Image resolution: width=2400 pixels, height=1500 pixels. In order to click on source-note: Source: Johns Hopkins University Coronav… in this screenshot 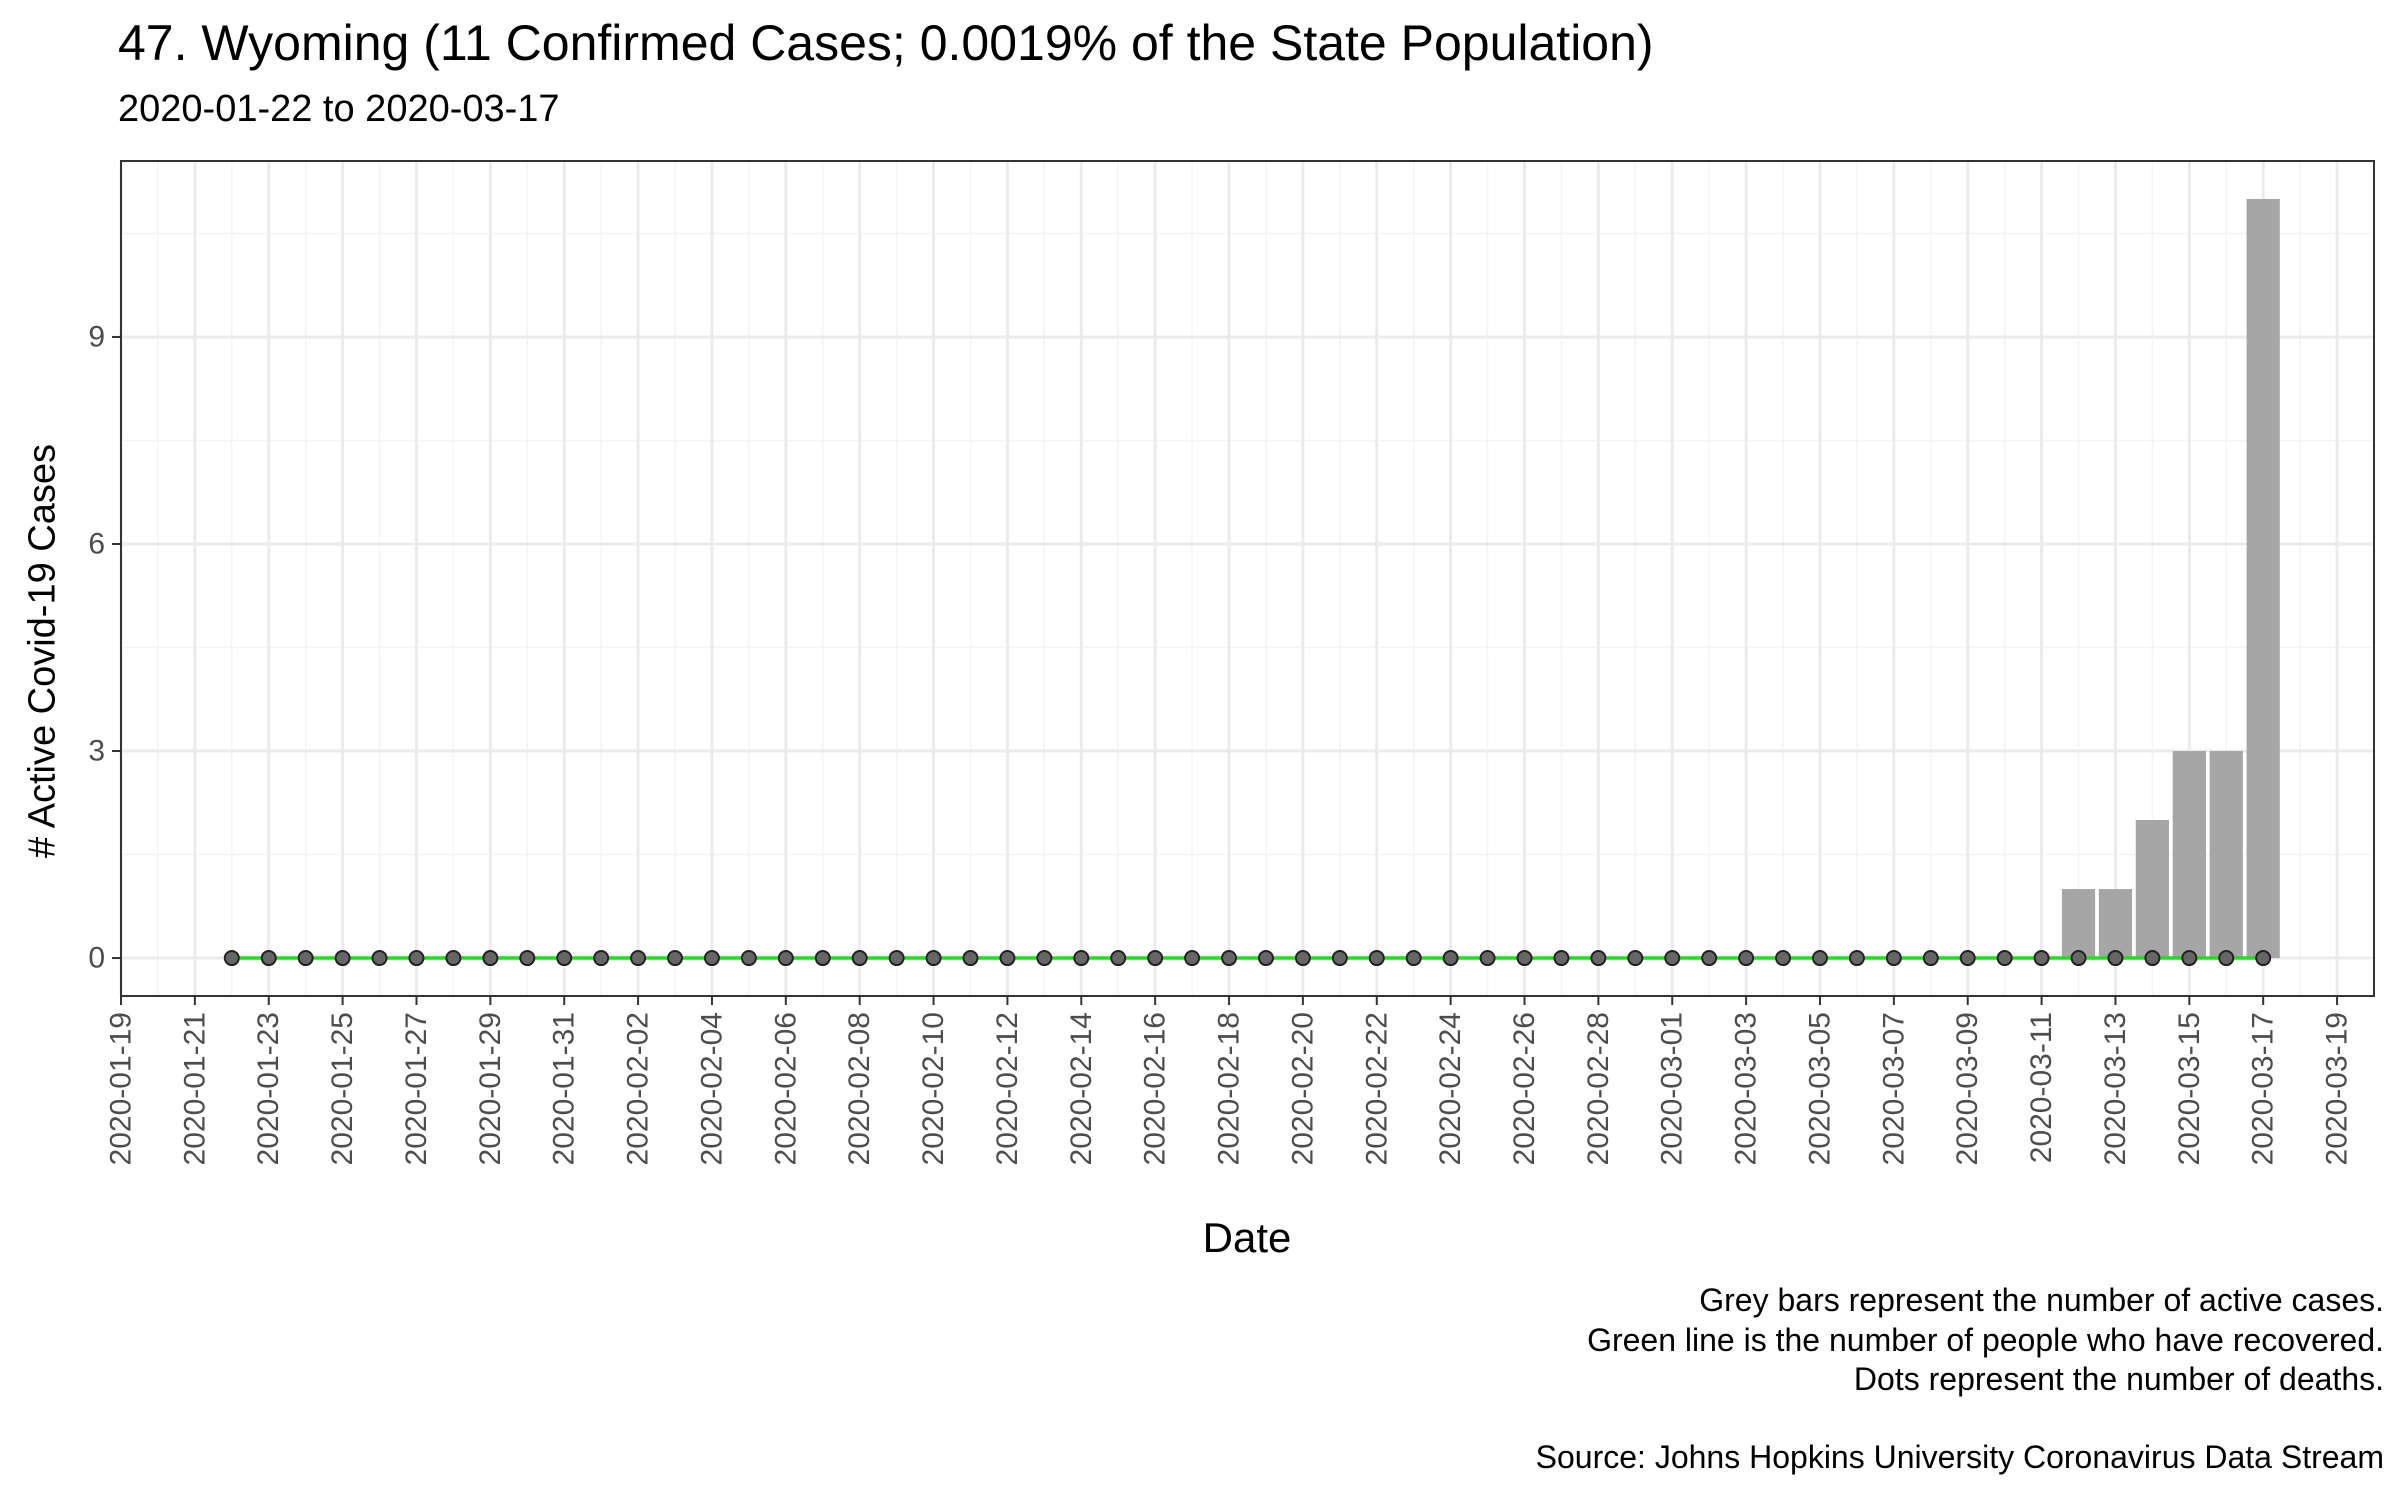, I will do `click(1959, 1457)`.